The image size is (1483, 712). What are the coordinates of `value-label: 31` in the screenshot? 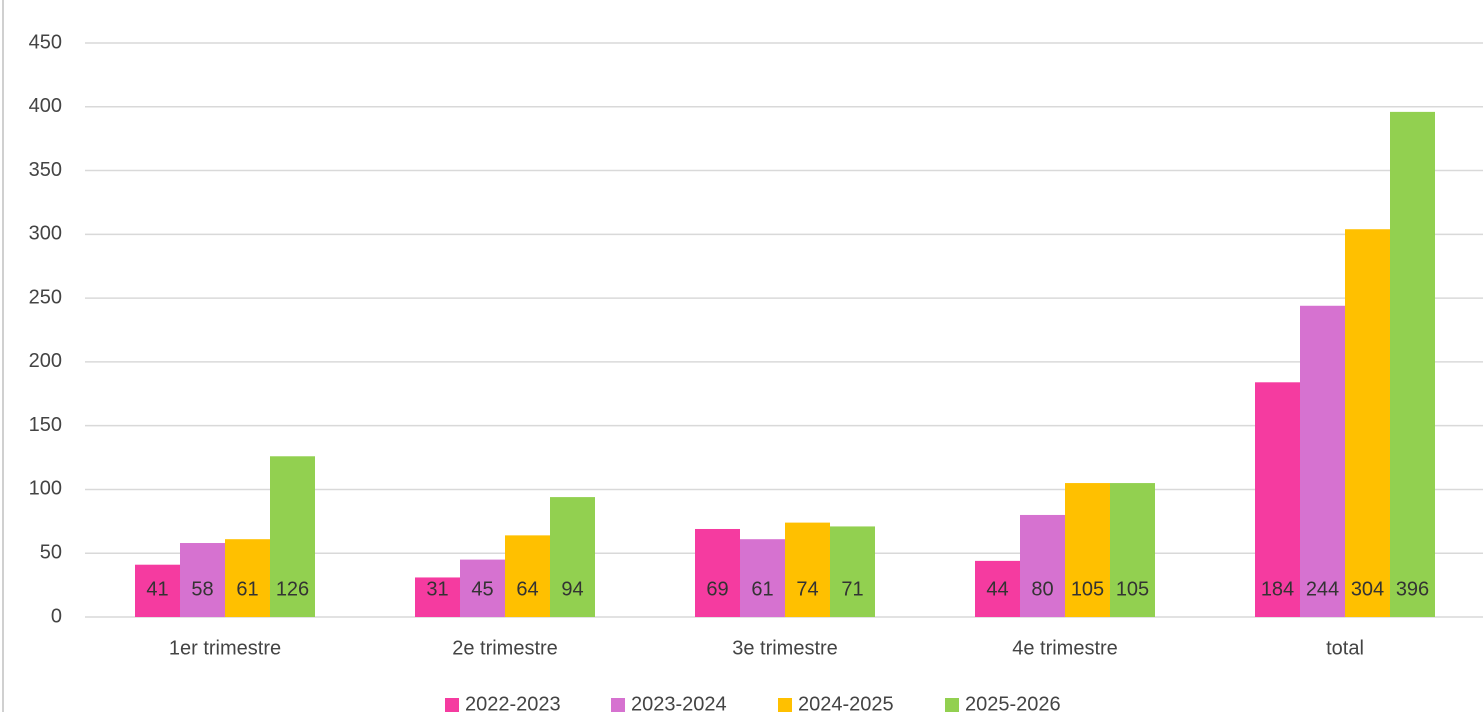 It's located at (437, 589).